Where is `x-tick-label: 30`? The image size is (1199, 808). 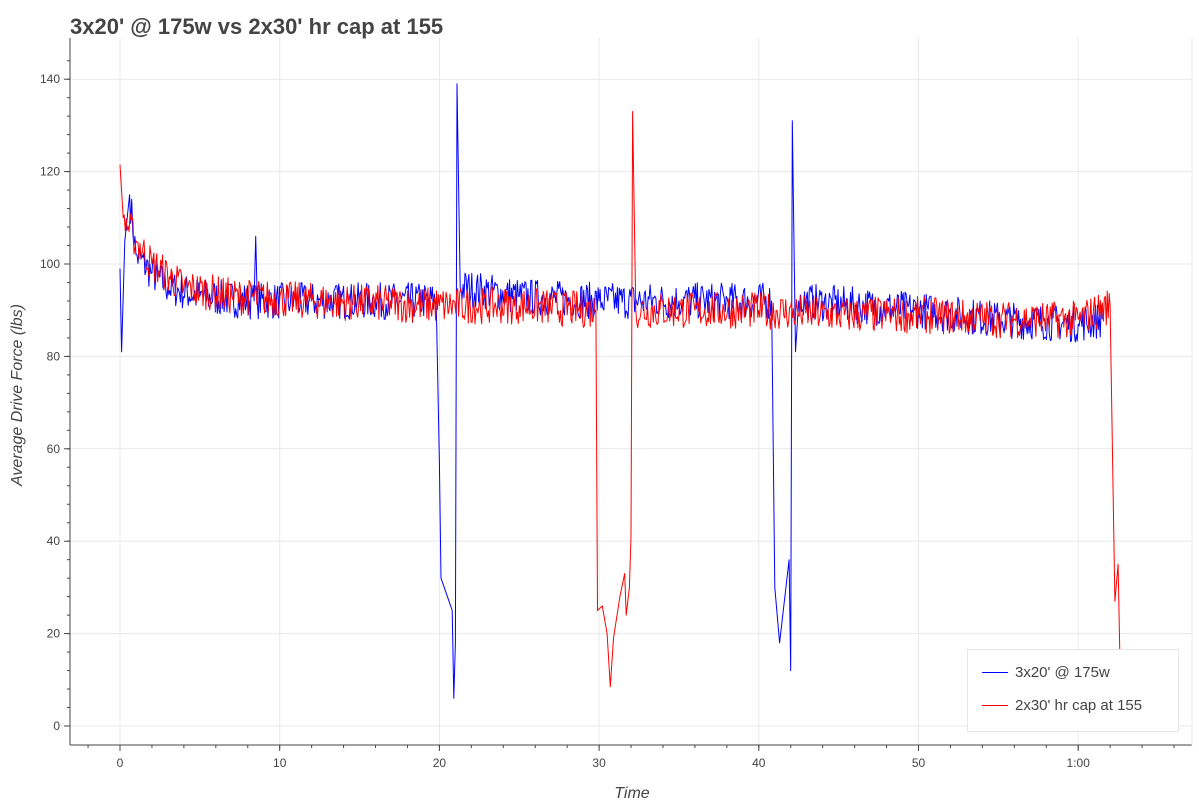 x-tick-label: 30 is located at coordinates (599, 763).